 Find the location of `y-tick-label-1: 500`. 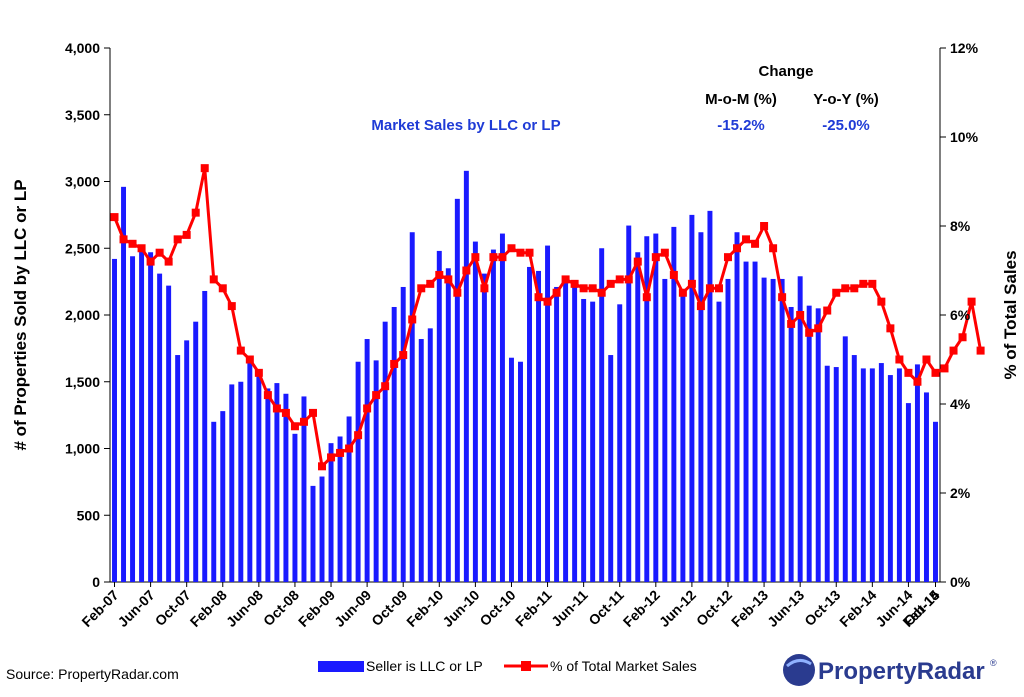

y-tick-label-1: 500 is located at coordinates (89, 515).